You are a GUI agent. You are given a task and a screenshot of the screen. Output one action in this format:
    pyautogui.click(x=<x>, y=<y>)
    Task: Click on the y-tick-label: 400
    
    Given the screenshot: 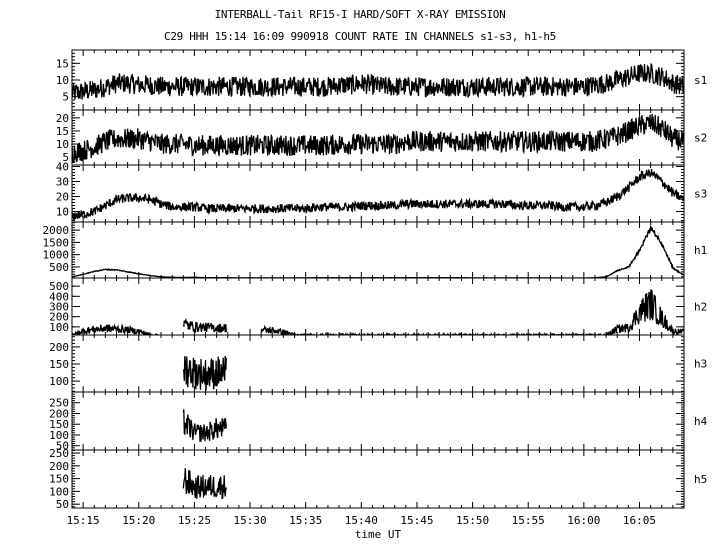 What is the action you would take?
    pyautogui.click(x=59, y=296)
    